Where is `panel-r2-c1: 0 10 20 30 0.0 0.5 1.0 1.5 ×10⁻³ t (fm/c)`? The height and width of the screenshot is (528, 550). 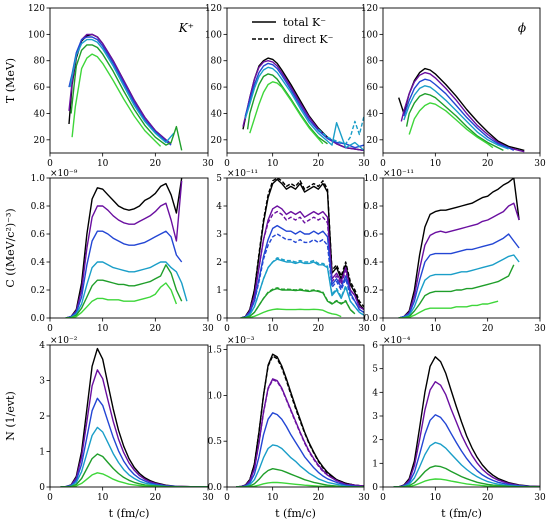 panel-r2-c1: 0 10 20 30 0.0 0.5 1.0 1.5 ×10⁻³ t (fm/c) is located at coordinates (289, 428).